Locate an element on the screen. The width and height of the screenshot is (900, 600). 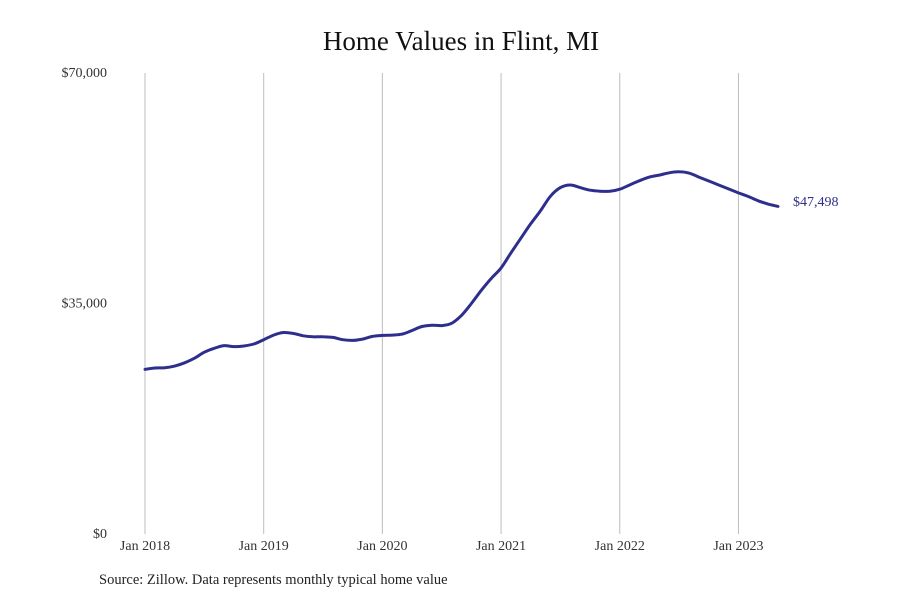
x-tick-label: Jan 2023 is located at coordinates (738, 546).